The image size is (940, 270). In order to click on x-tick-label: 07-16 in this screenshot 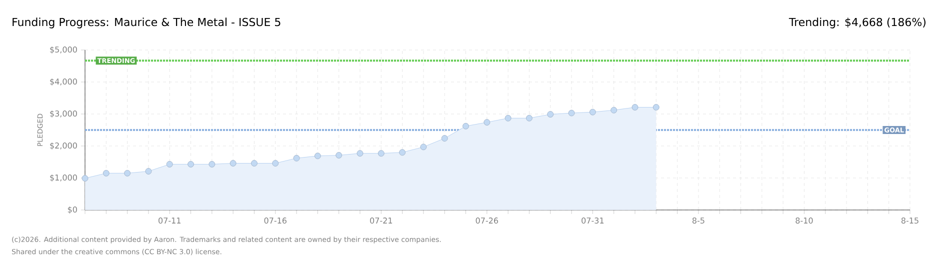, I will do `click(275, 221)`.